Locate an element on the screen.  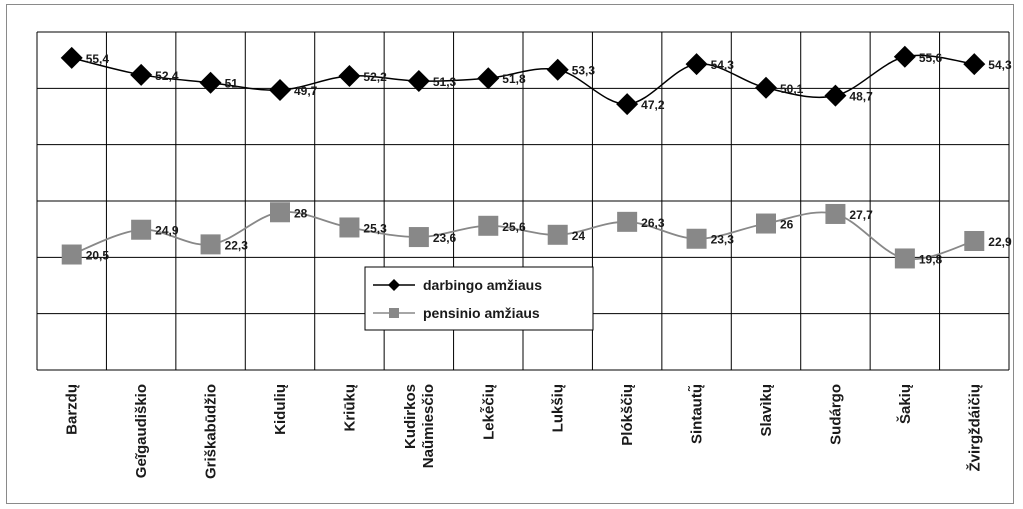
category-label-text: Plókščių is located at coordinates (627, 415).